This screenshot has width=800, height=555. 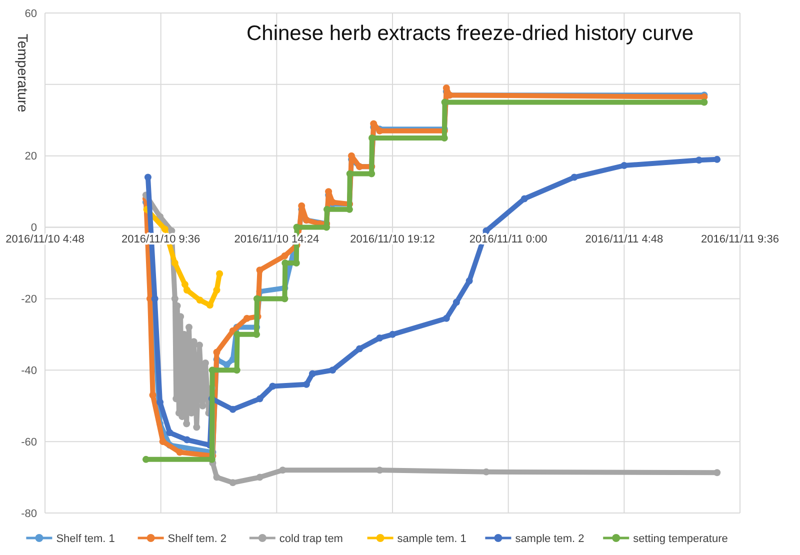 What do you see at coordinates (740, 239) in the screenshot?
I see `x-tick-label: 2016/11/11 9:36` at bounding box center [740, 239].